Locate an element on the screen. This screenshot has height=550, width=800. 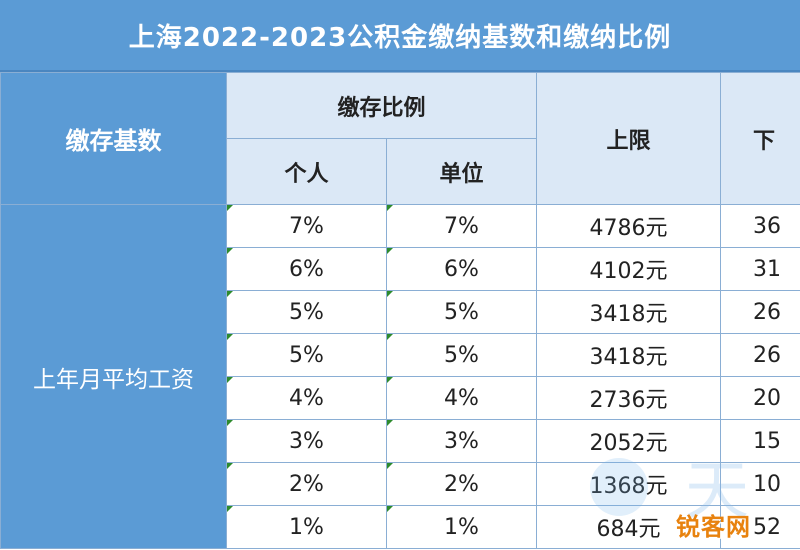
personal-cell-text: 6% is located at coordinates (306, 269).